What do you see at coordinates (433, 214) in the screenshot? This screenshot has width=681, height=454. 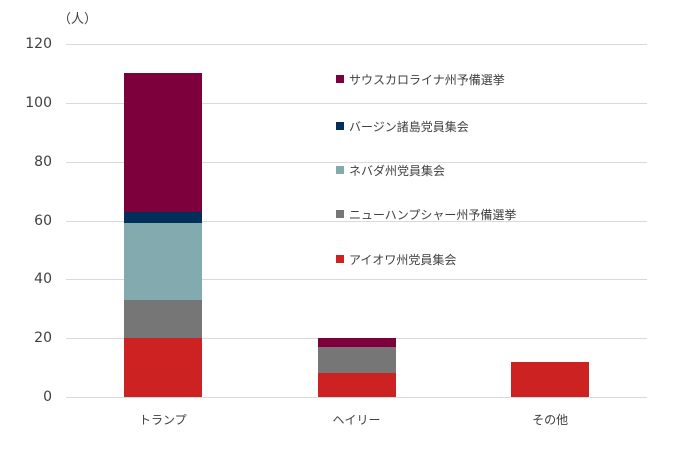 I see `legend-label: ニューハンプシャー州予備選挙` at bounding box center [433, 214].